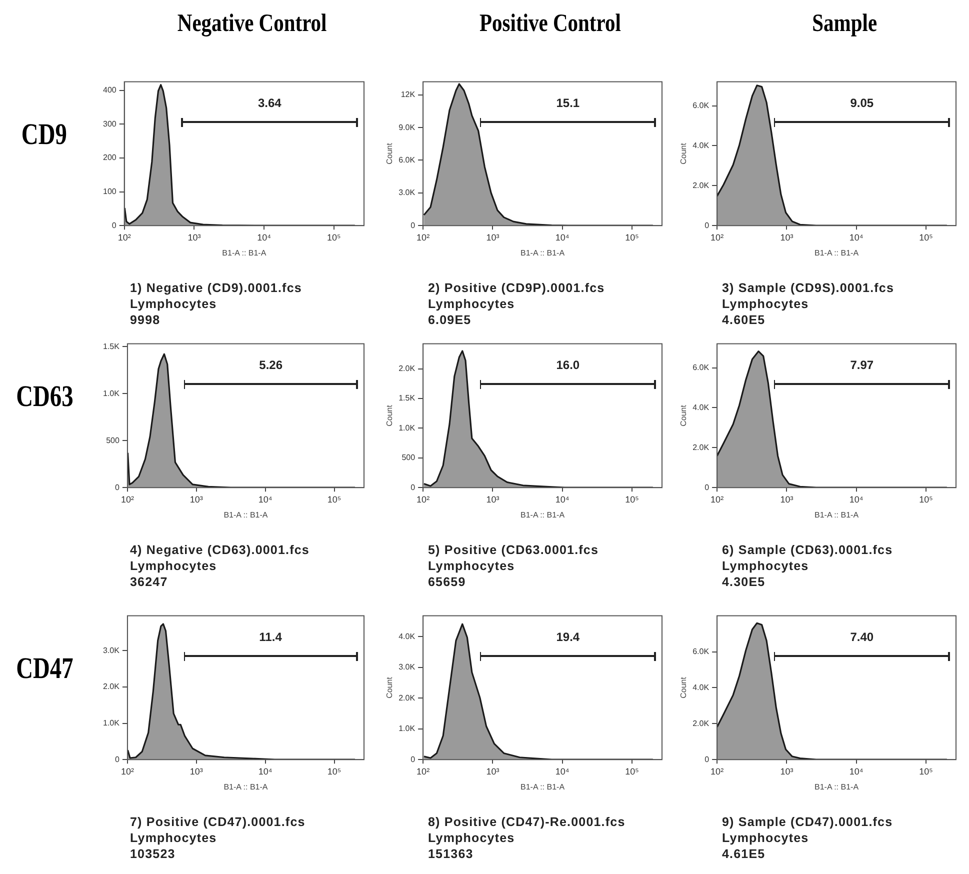 This screenshot has height=874, width=969. I want to click on annotation: 9.05, so click(862, 103).